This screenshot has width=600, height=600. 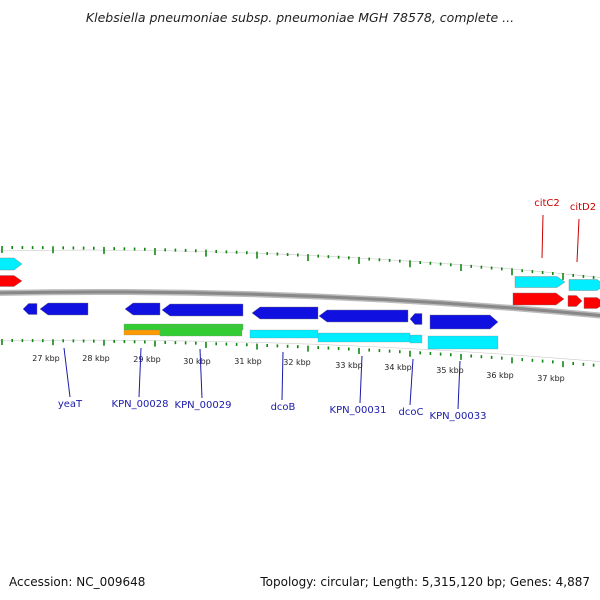 What do you see at coordinates (201, 331) in the screenshot?
I see `feature-green-bar` at bounding box center [201, 331].